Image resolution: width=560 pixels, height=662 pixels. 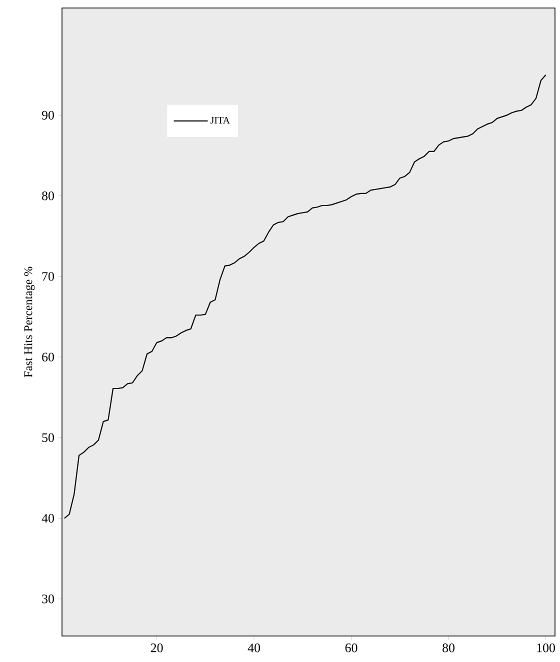 What do you see at coordinates (156, 648) in the screenshot?
I see `x-tick-label: 20` at bounding box center [156, 648].